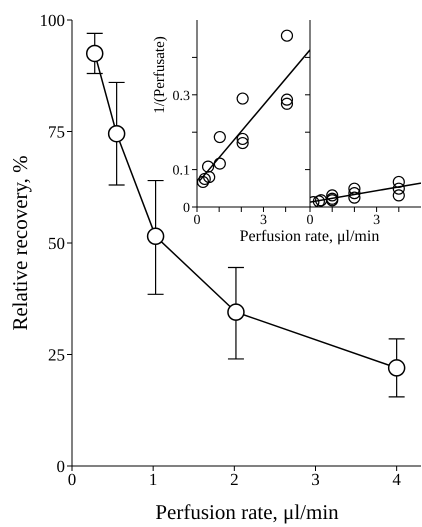 The width and height of the screenshot is (422, 527). What do you see at coordinates (56, 244) in the screenshot?
I see `y-tick-label: 50` at bounding box center [56, 244].